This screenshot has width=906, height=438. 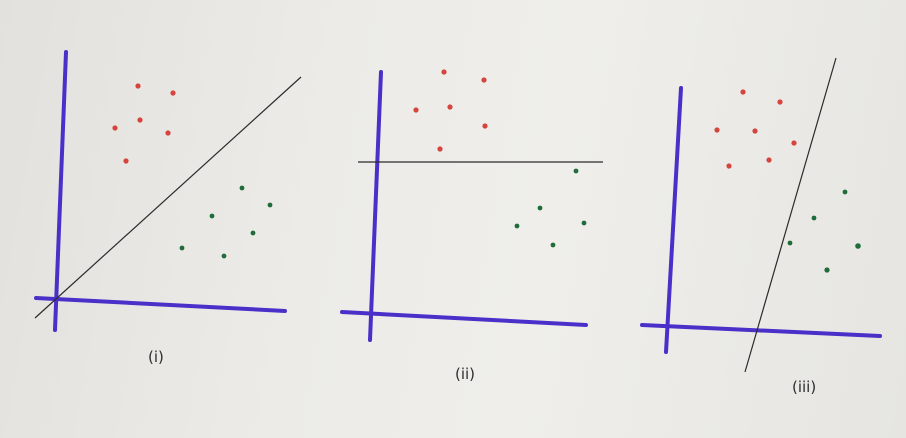 I want to click on panel-ii-green-points, so click(x=550, y=208).